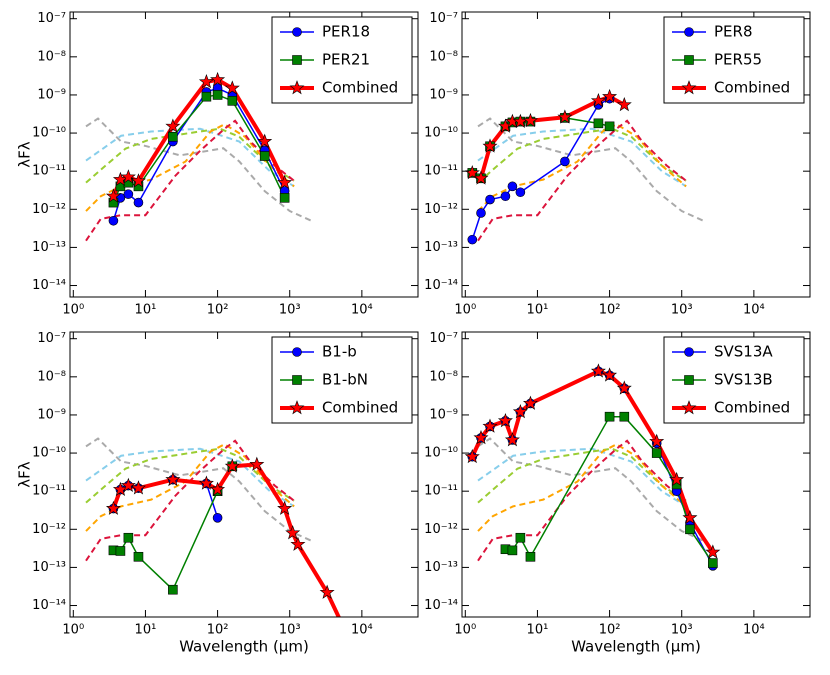 Image resolution: width=830 pixels, height=675 pixels. I want to click on legend-label: PER18, so click(346, 32).